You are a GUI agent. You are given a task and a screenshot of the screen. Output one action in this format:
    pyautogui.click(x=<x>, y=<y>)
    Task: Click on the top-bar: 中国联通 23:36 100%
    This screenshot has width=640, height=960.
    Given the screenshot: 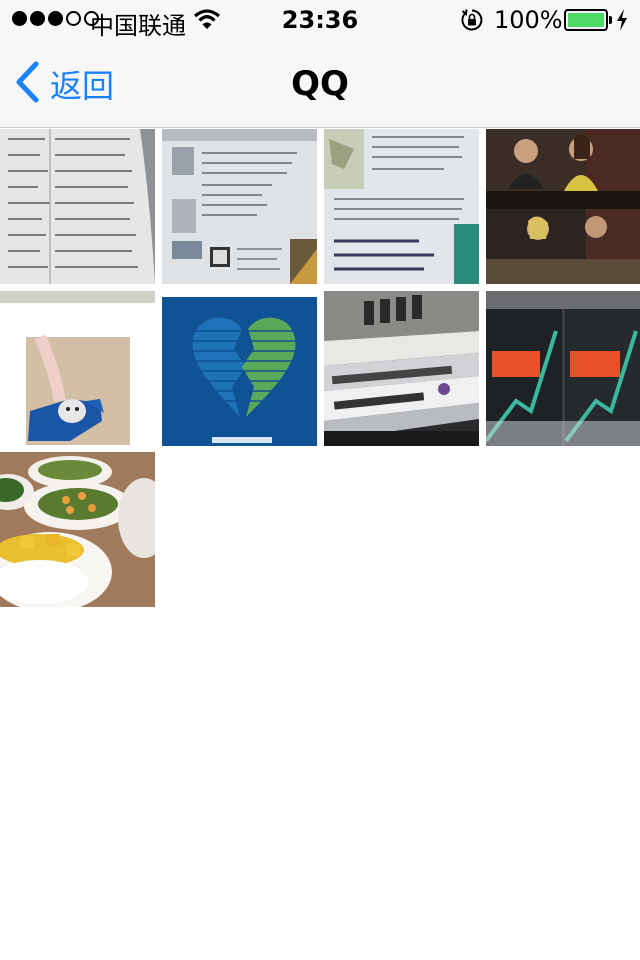 What is the action you would take?
    pyautogui.click(x=320, y=64)
    